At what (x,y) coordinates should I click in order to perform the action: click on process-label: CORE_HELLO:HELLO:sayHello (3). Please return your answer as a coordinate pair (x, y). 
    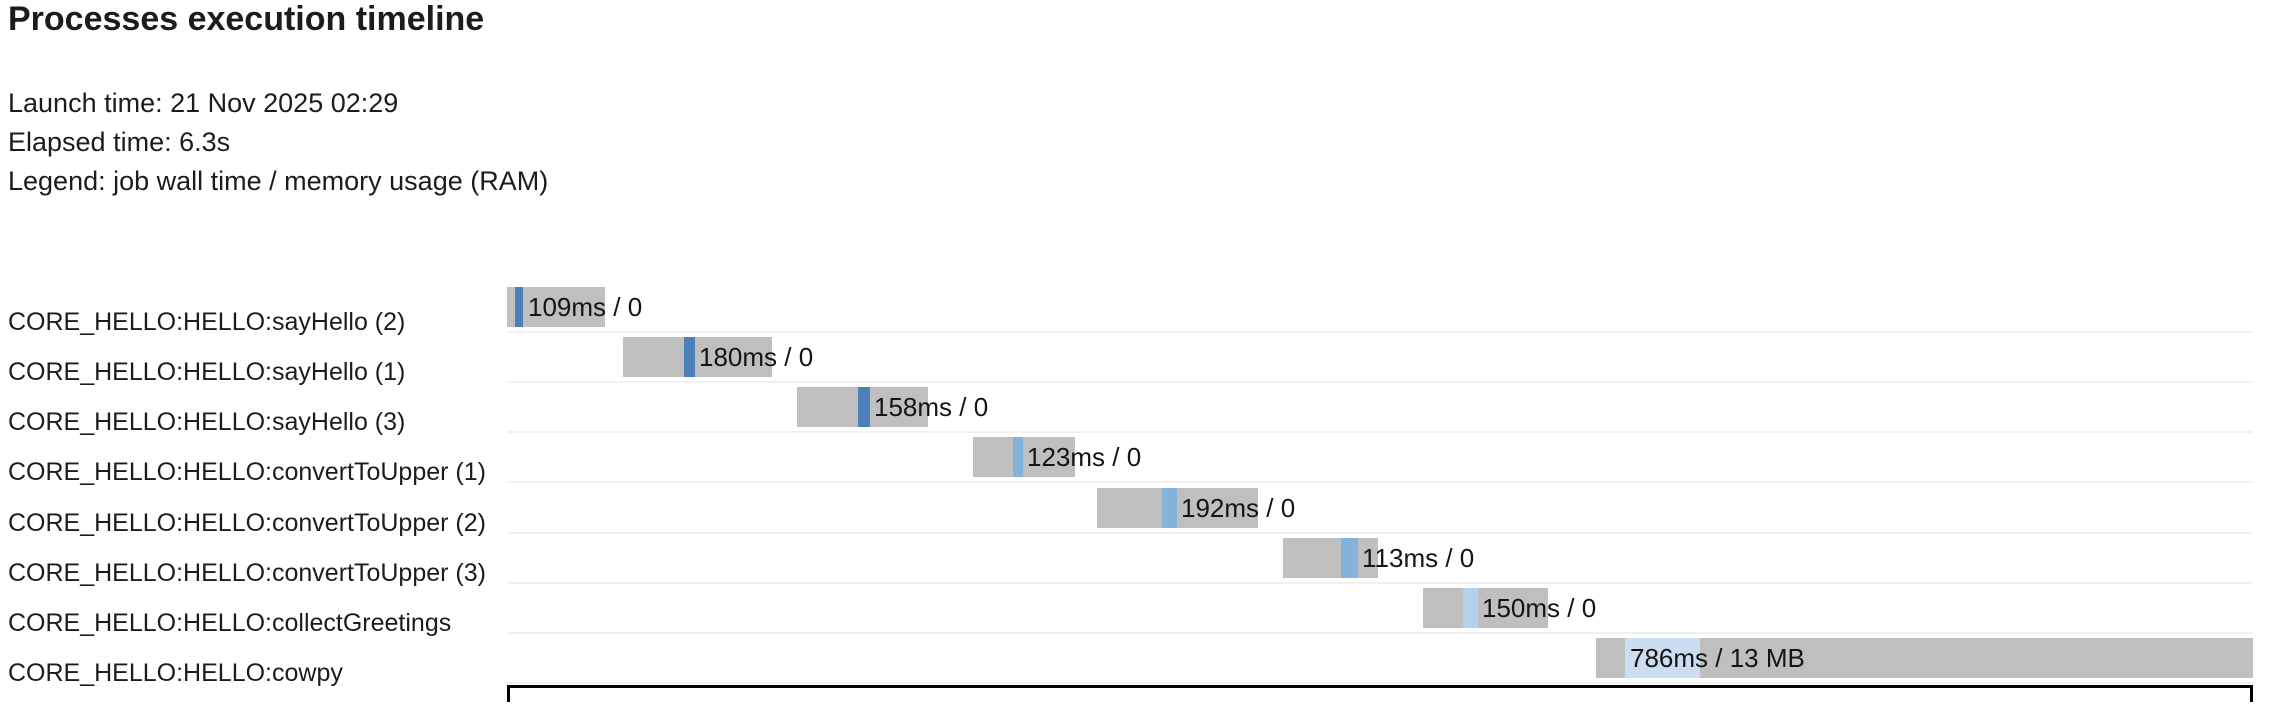
    Looking at the image, I should click on (207, 422).